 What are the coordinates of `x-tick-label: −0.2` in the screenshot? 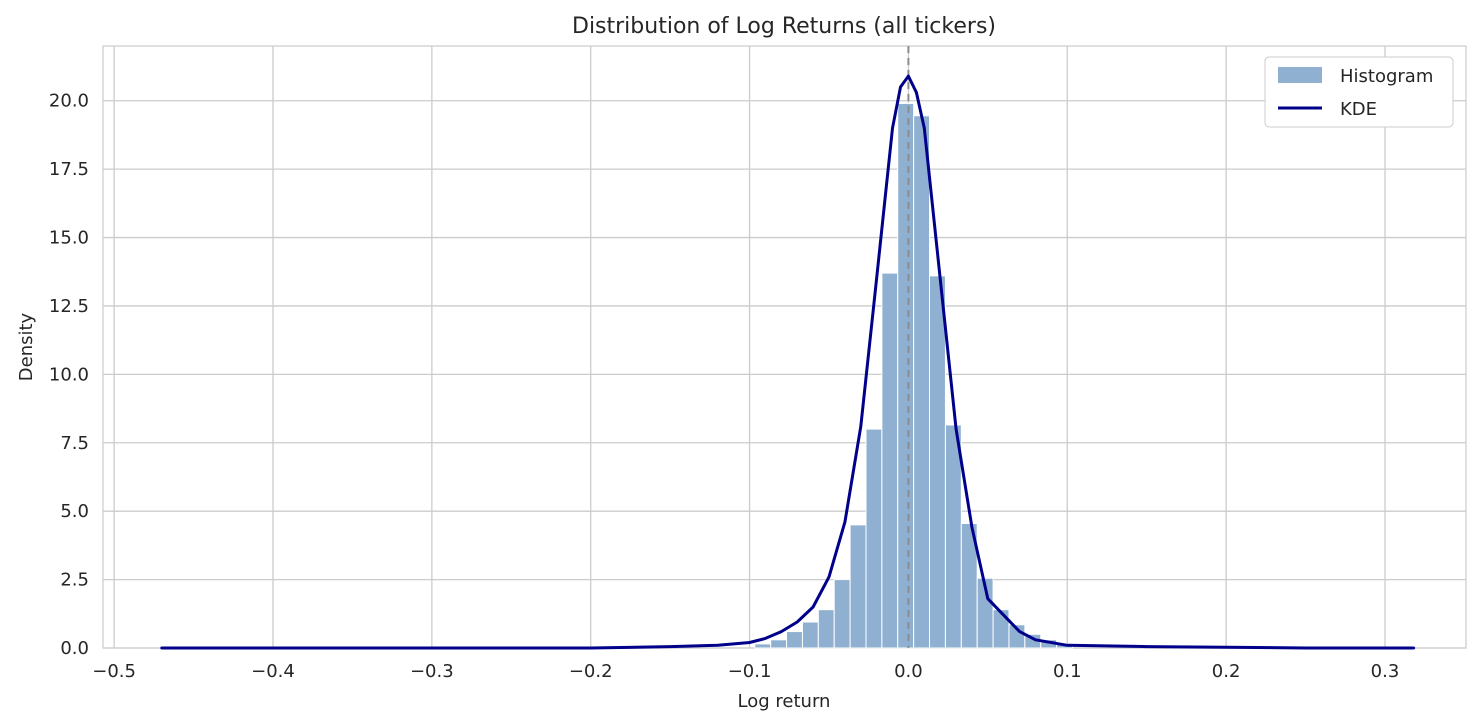 It's located at (591, 671).